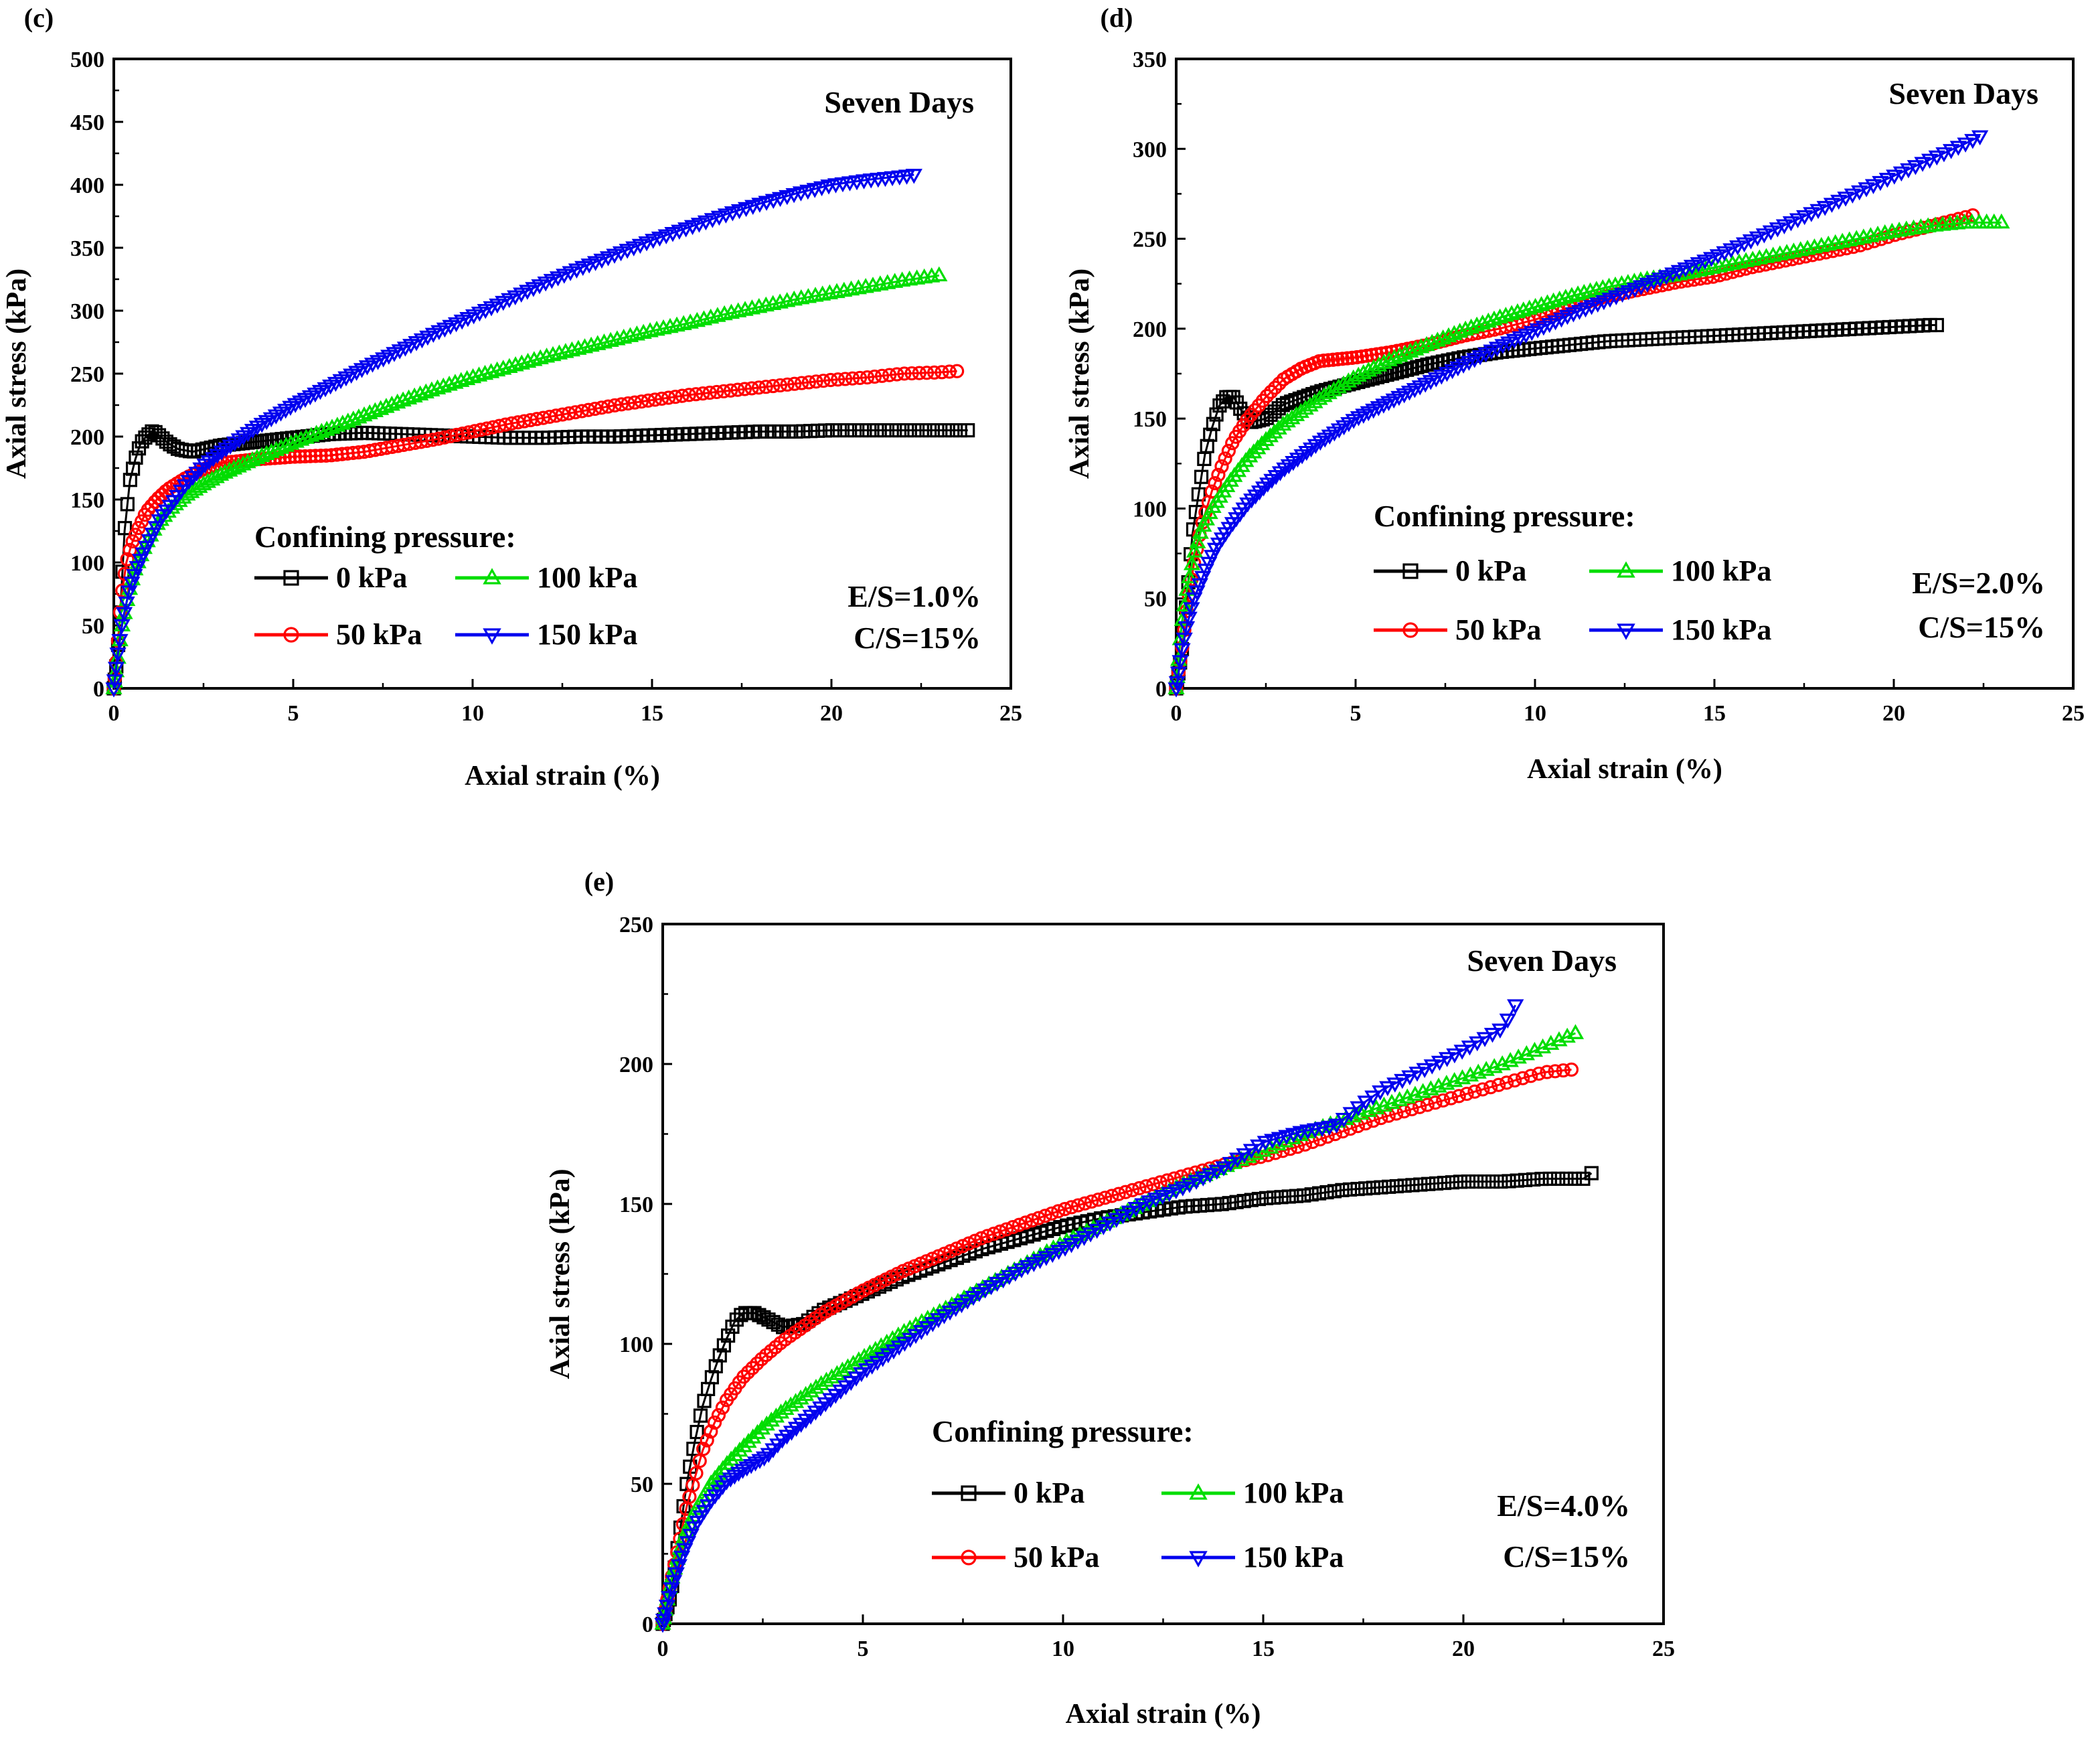  What do you see at coordinates (1680, 570) in the screenshot?
I see `legend-item-100-kpa: 100 kPa` at bounding box center [1680, 570].